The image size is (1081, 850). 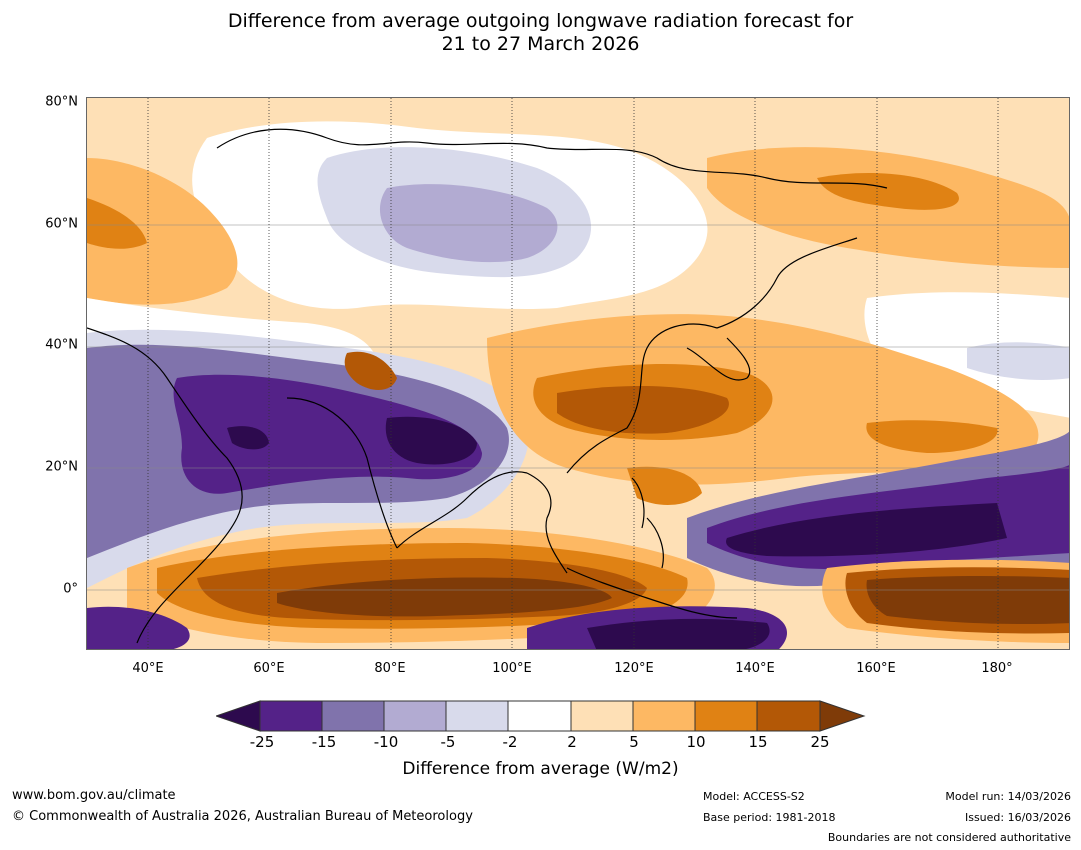 What do you see at coordinates (758, 742) in the screenshot?
I see `colorbar-tick: 15` at bounding box center [758, 742].